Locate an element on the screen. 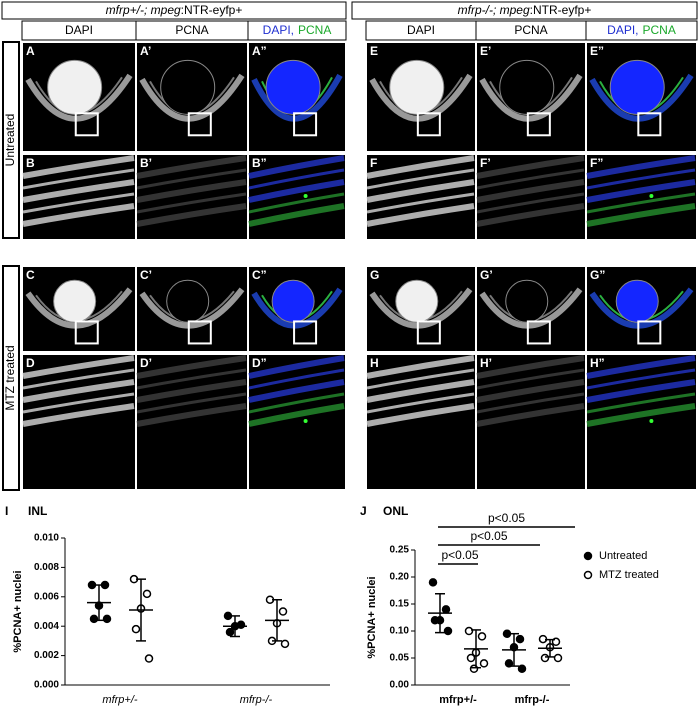 Image resolution: width=700 pixels, height=712 pixels. y-tick-label: 0.008 is located at coordinates (46, 567).